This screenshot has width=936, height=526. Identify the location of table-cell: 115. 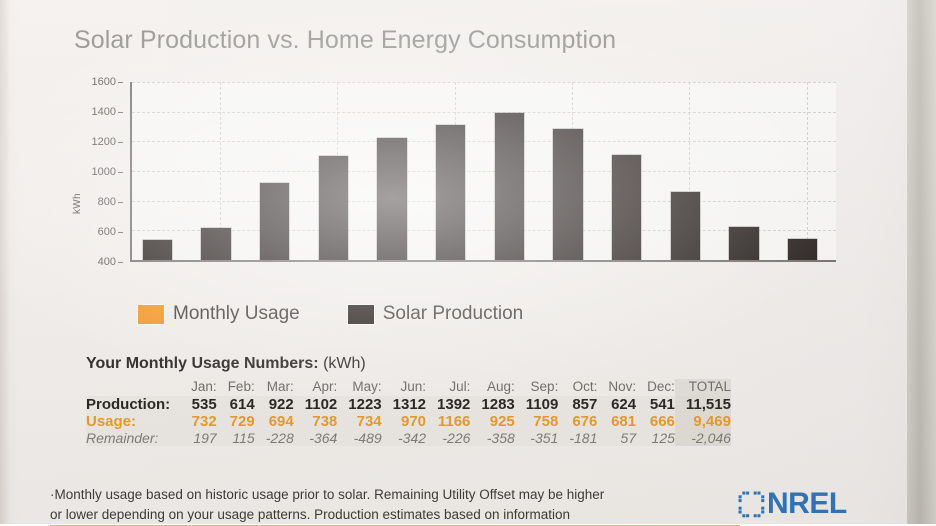
(243, 438).